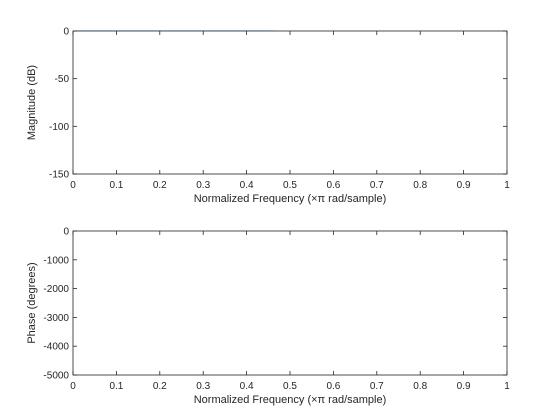 The width and height of the screenshot is (560, 420). I want to click on phase-y-axis-label: Phase (degrees), so click(32, 302).